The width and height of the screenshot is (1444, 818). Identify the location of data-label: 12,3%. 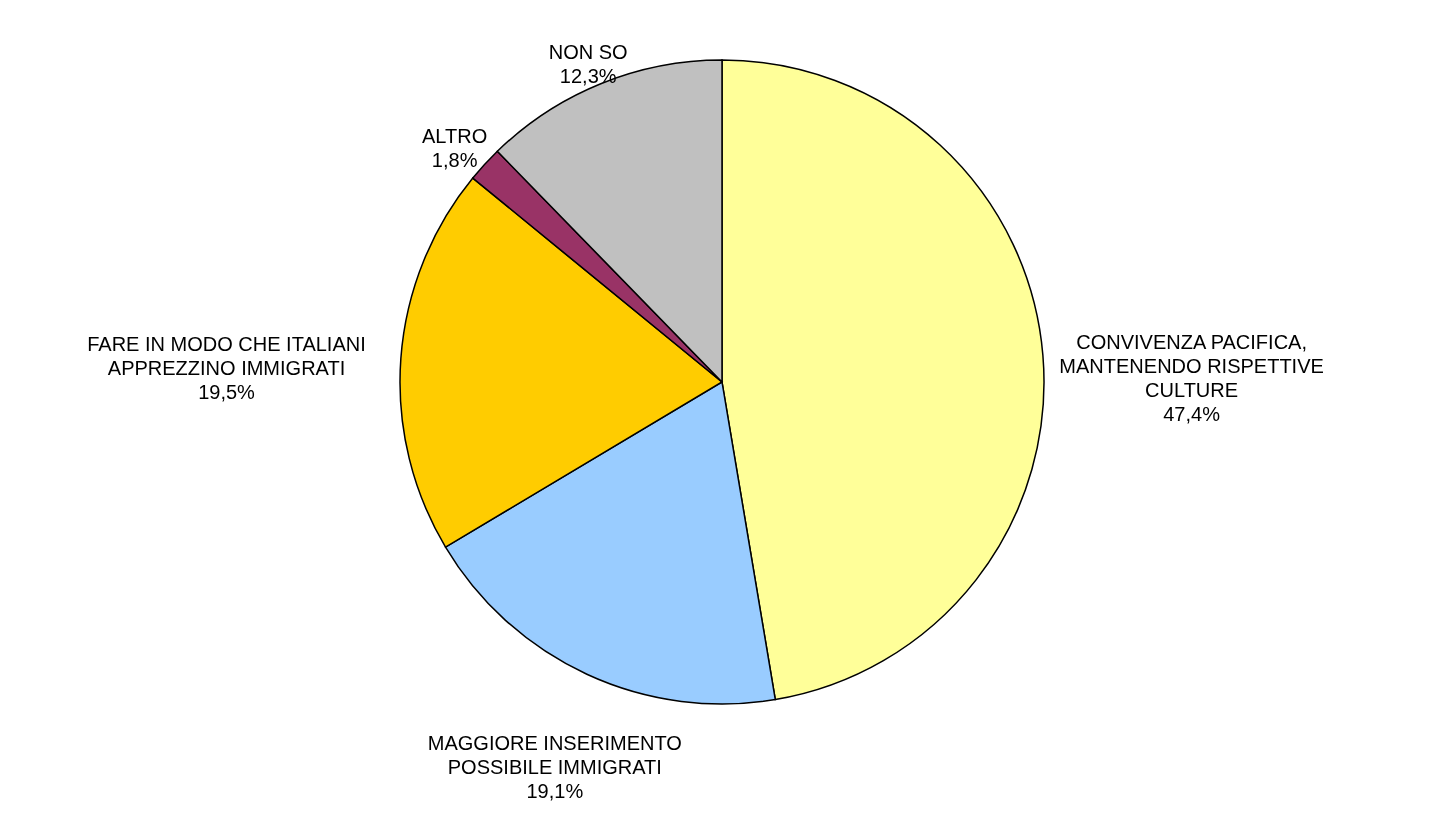
(588, 75).